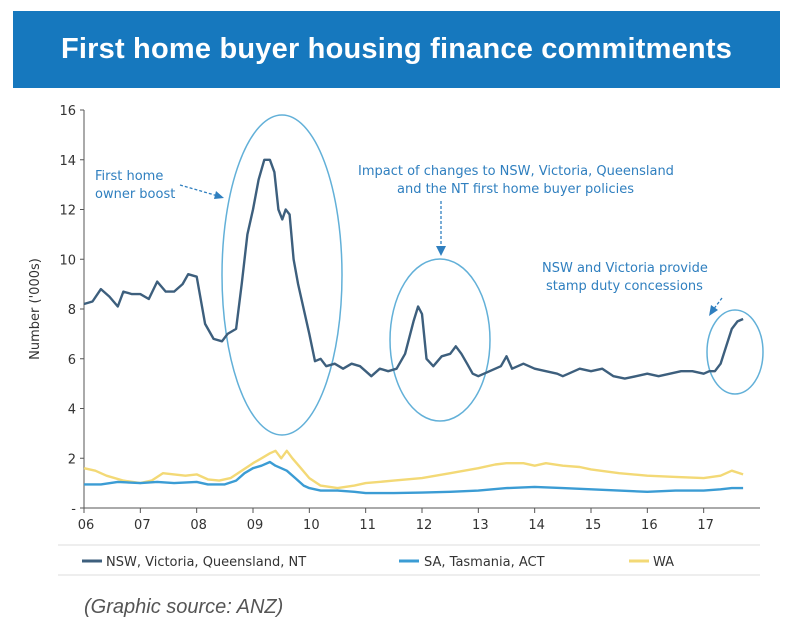 This screenshot has height=643, width=800. Describe the element at coordinates (199, 190) in the screenshot. I see `arrow-boost` at that location.